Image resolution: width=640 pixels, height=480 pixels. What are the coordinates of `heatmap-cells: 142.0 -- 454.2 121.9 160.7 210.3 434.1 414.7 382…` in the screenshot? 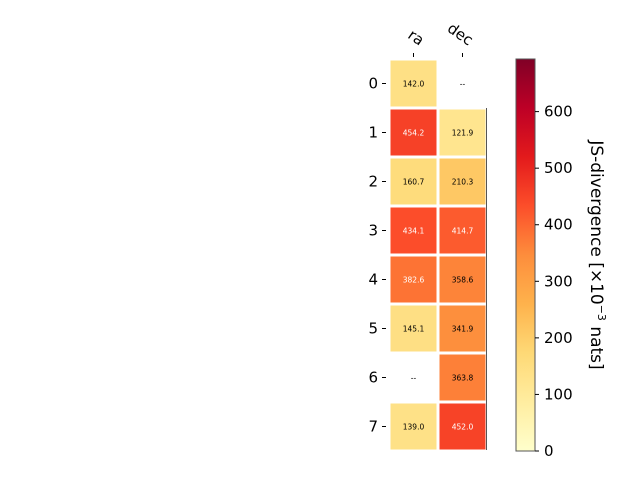 It's located at (438, 255).